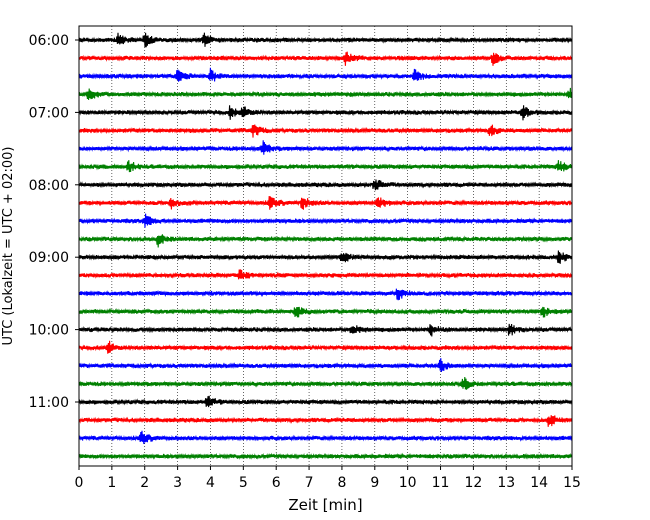  What do you see at coordinates (341, 483) in the screenshot?
I see `x-tick-label: 8` at bounding box center [341, 483].